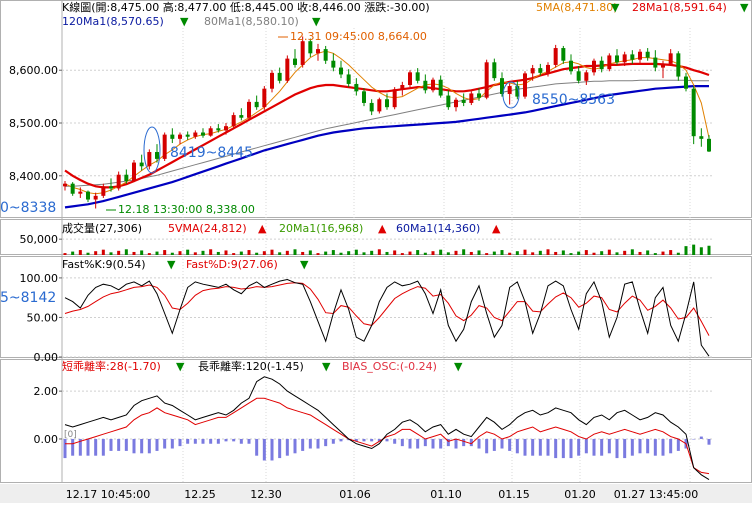 The width and height of the screenshot is (752, 507). I want to click on x-tick-label-2: 12.30, so click(266, 494).